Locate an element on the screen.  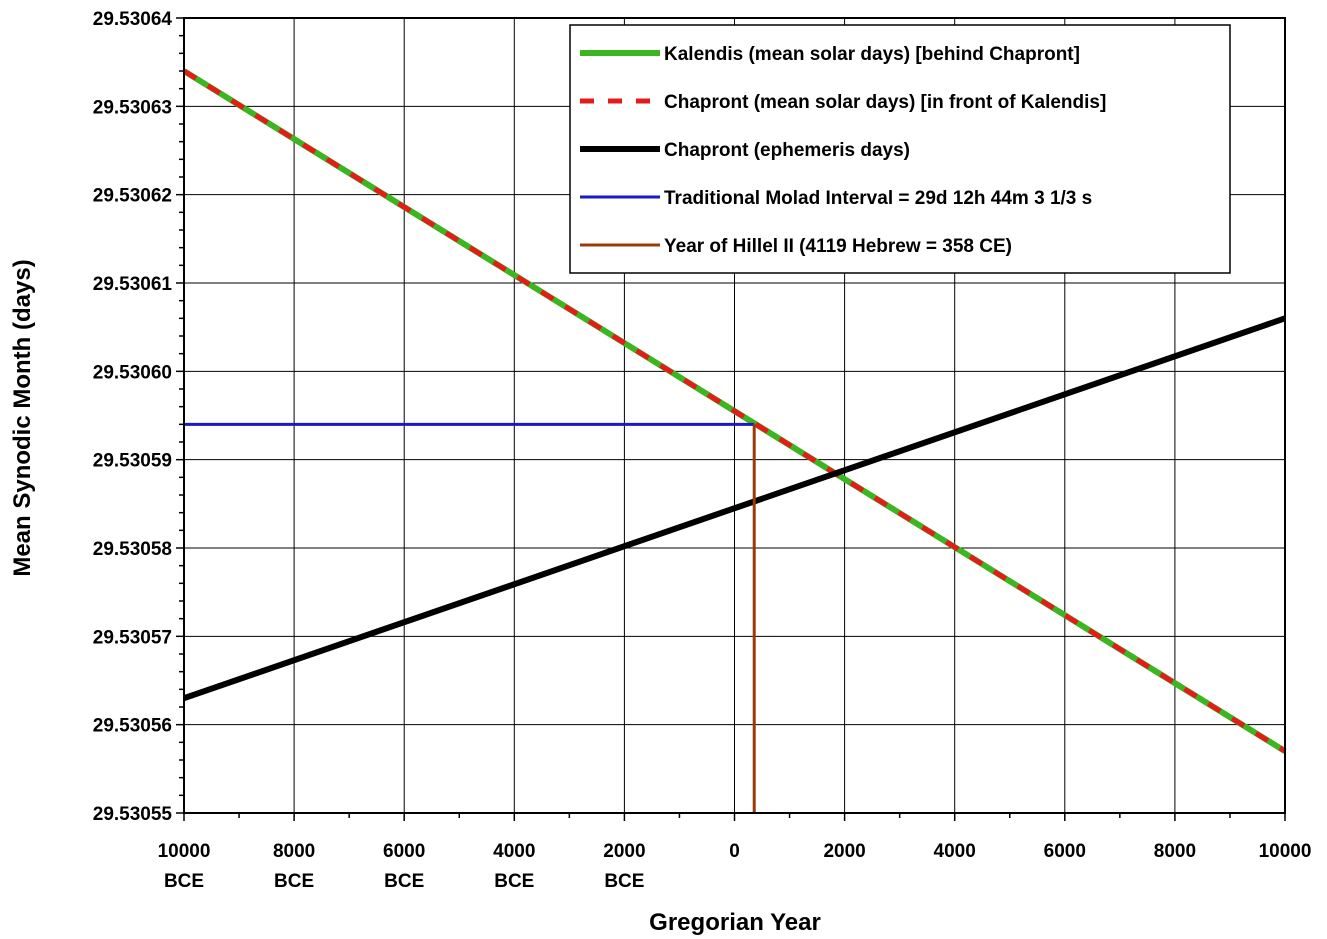
y-tick-label: 29.53063 is located at coordinates (132, 107).